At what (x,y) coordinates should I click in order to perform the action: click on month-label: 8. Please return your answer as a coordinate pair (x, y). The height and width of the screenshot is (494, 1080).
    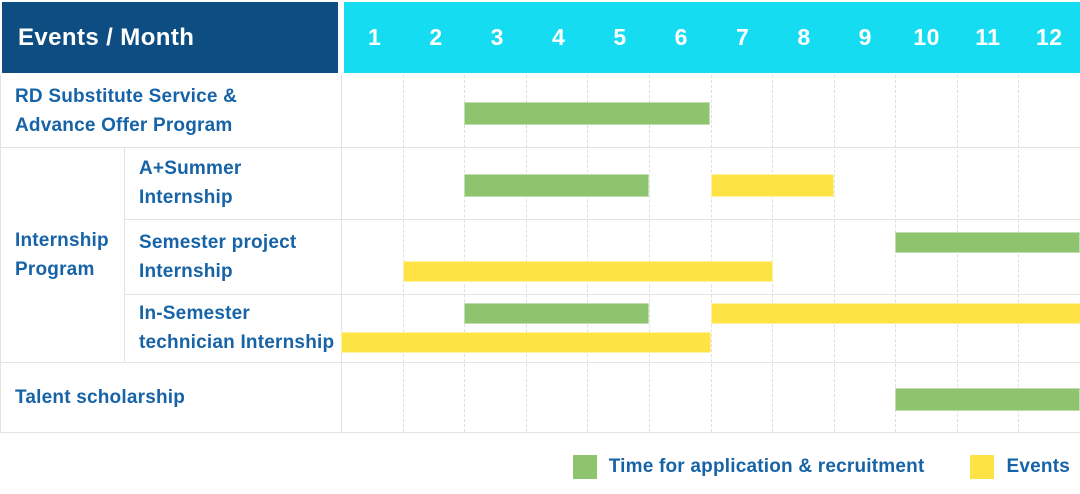
    Looking at the image, I should click on (804, 37).